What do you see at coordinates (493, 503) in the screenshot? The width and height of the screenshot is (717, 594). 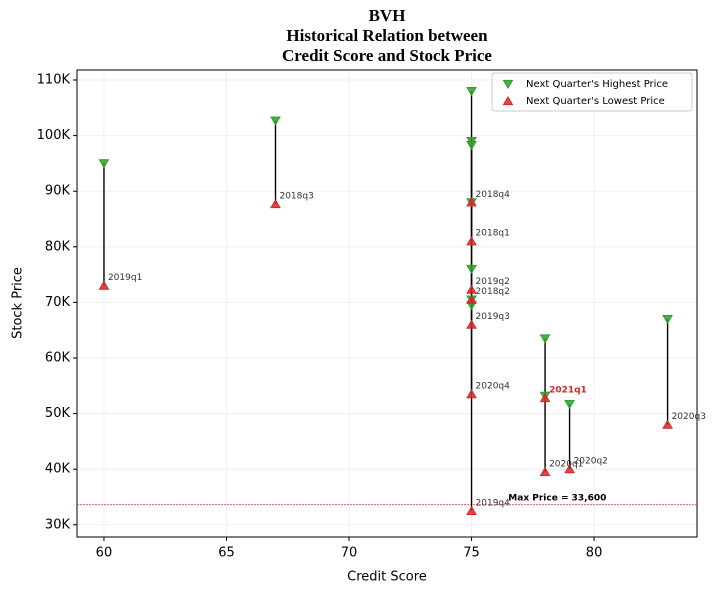 I see `point-label: 2019q4` at bounding box center [493, 503].